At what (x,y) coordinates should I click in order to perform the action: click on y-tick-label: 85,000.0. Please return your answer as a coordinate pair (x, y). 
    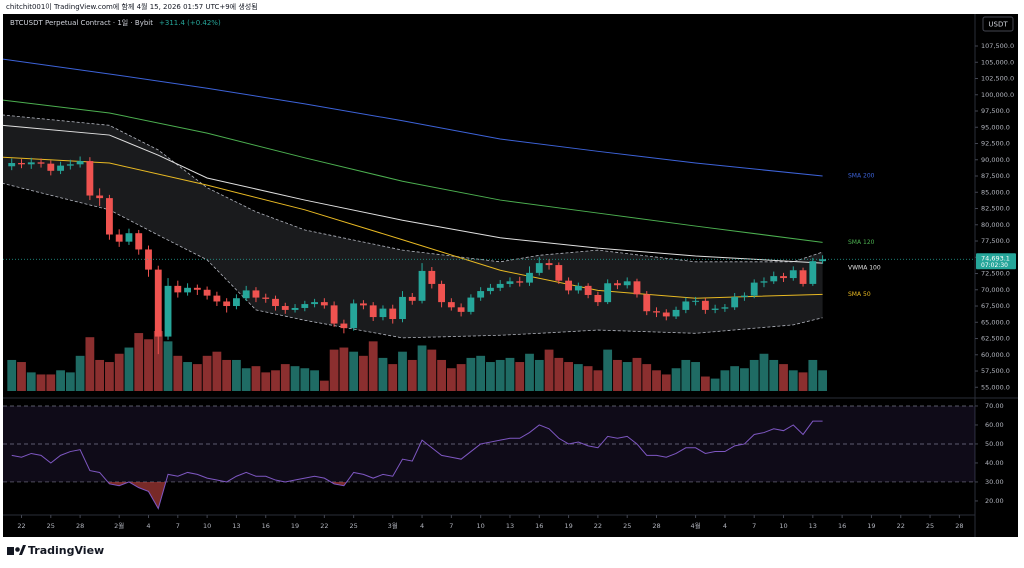
    Looking at the image, I should click on (995, 192).